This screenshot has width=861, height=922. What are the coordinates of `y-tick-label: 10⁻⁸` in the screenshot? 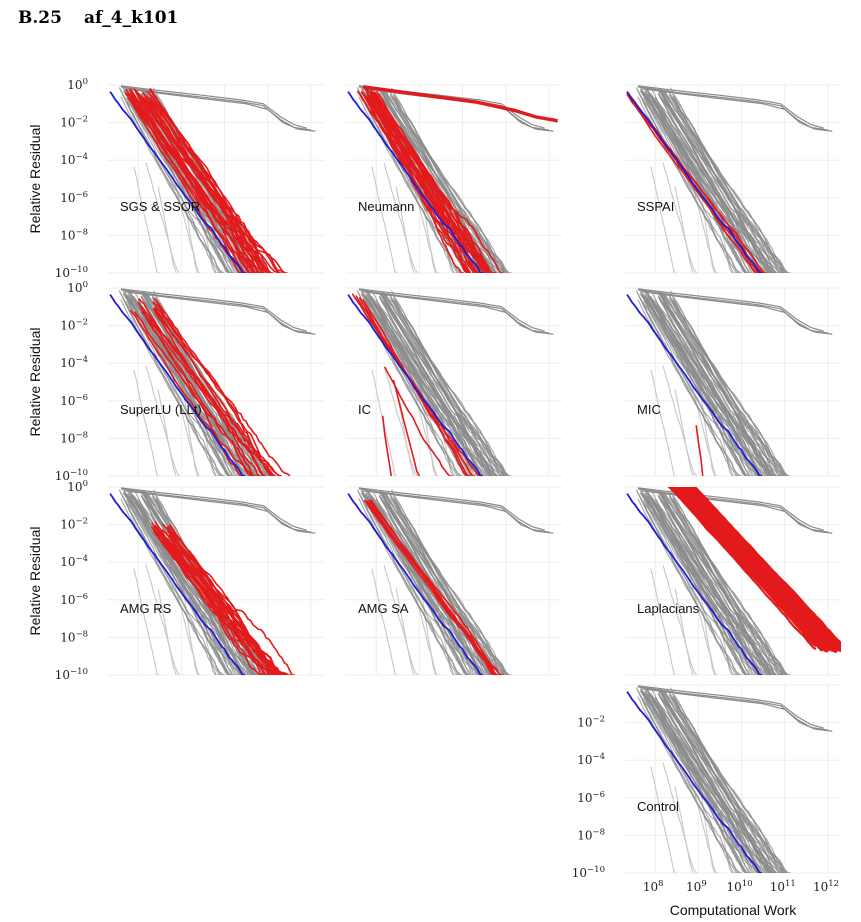 It's located at (74, 636).